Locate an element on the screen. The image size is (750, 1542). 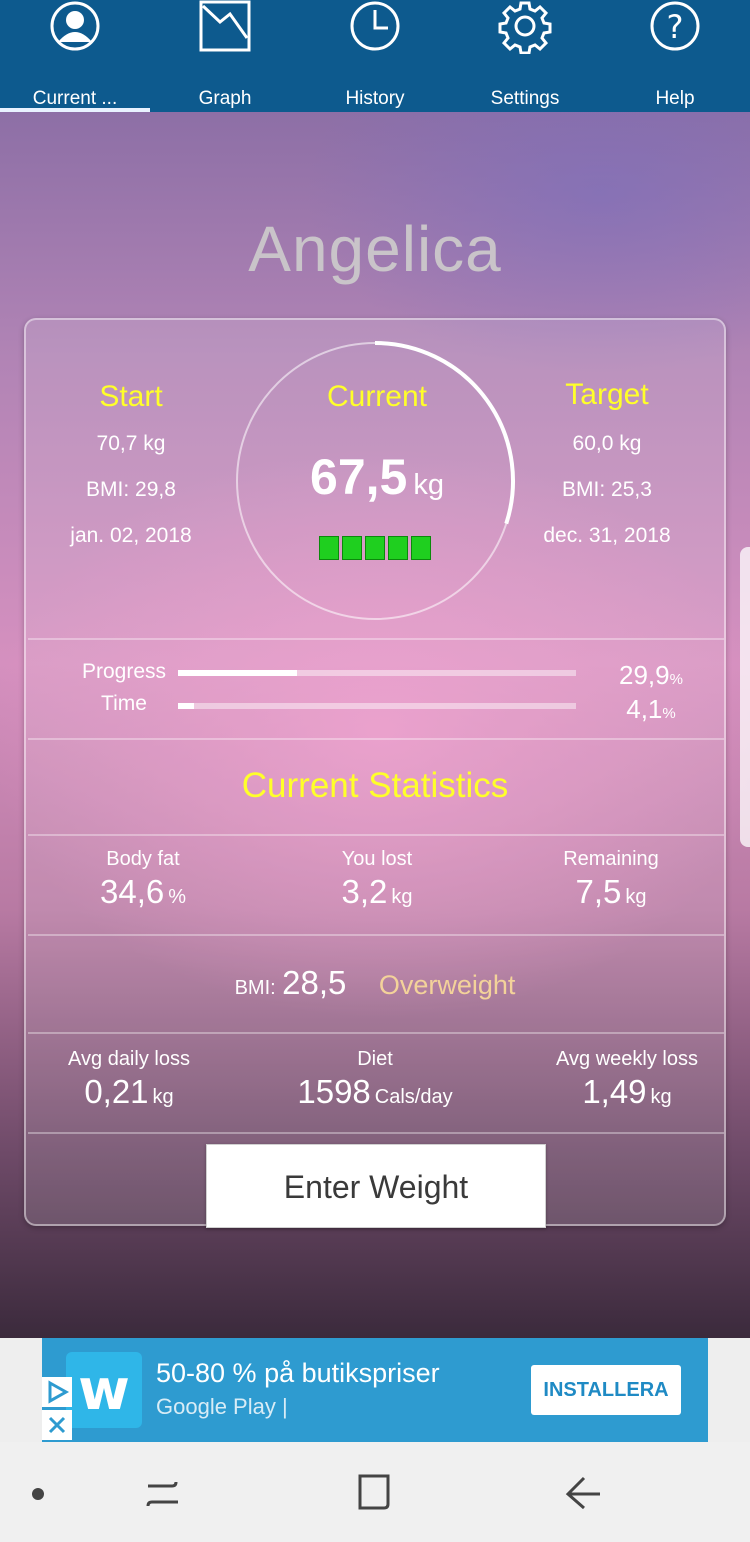
close-icon is located at coordinates (57, 1425).